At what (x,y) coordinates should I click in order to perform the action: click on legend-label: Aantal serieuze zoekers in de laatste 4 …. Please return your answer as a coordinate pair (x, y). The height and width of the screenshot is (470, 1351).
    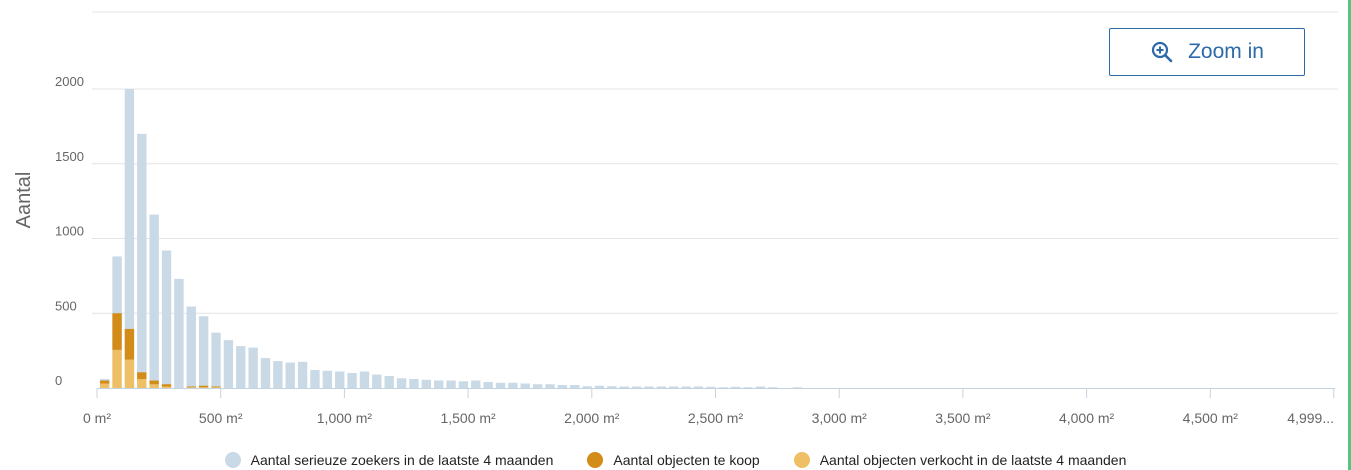
    Looking at the image, I should click on (402, 460).